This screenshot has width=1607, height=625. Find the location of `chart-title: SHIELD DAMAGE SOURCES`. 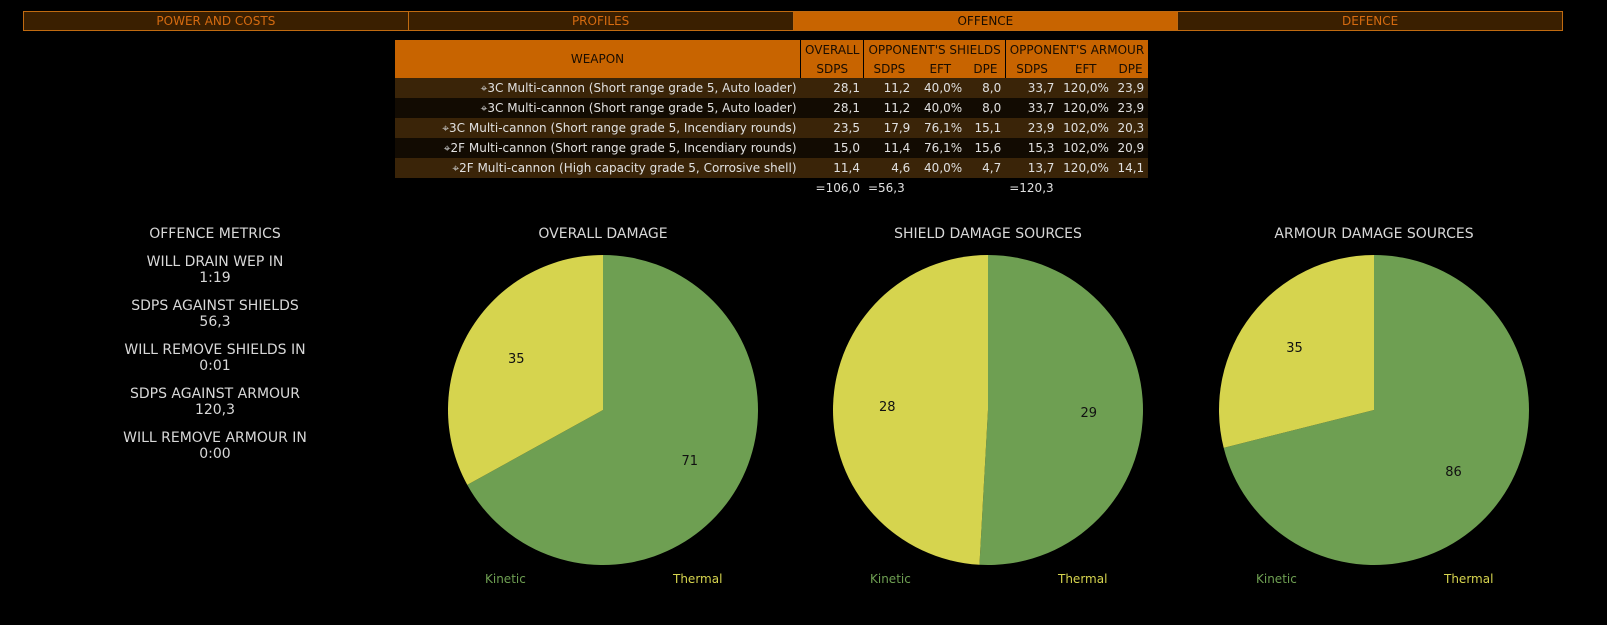

chart-title: SHIELD DAMAGE SOURCES is located at coordinates (988, 234).